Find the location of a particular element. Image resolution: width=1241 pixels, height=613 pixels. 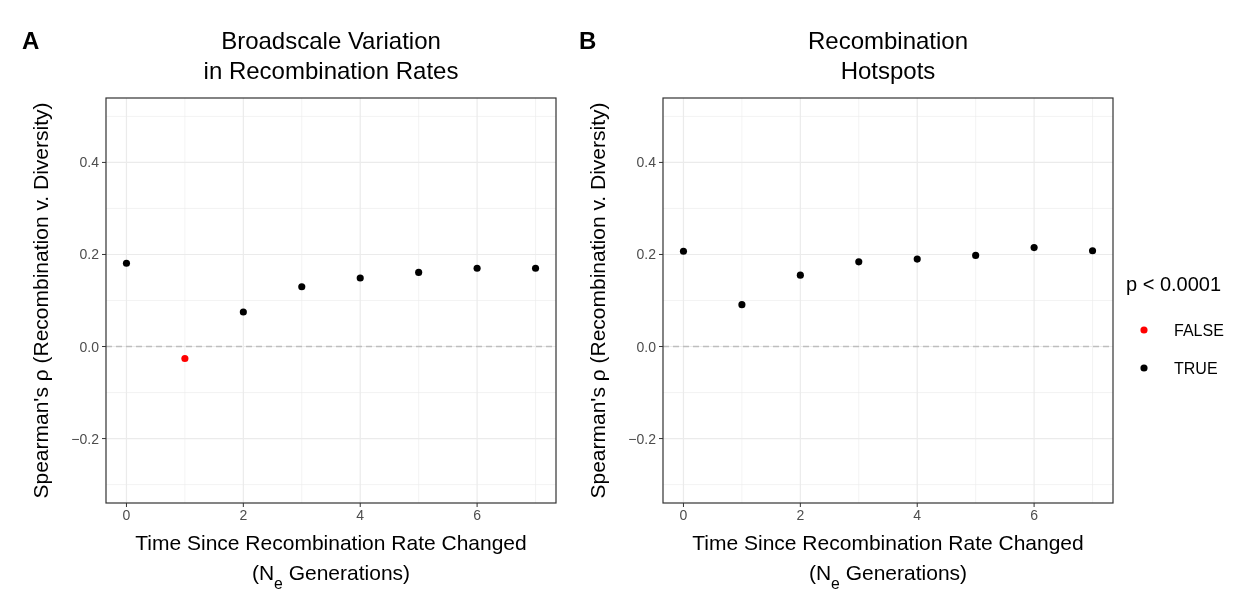

chart-title: Broadscale Variation in Recombination Rates is located at coordinates (331, 55).